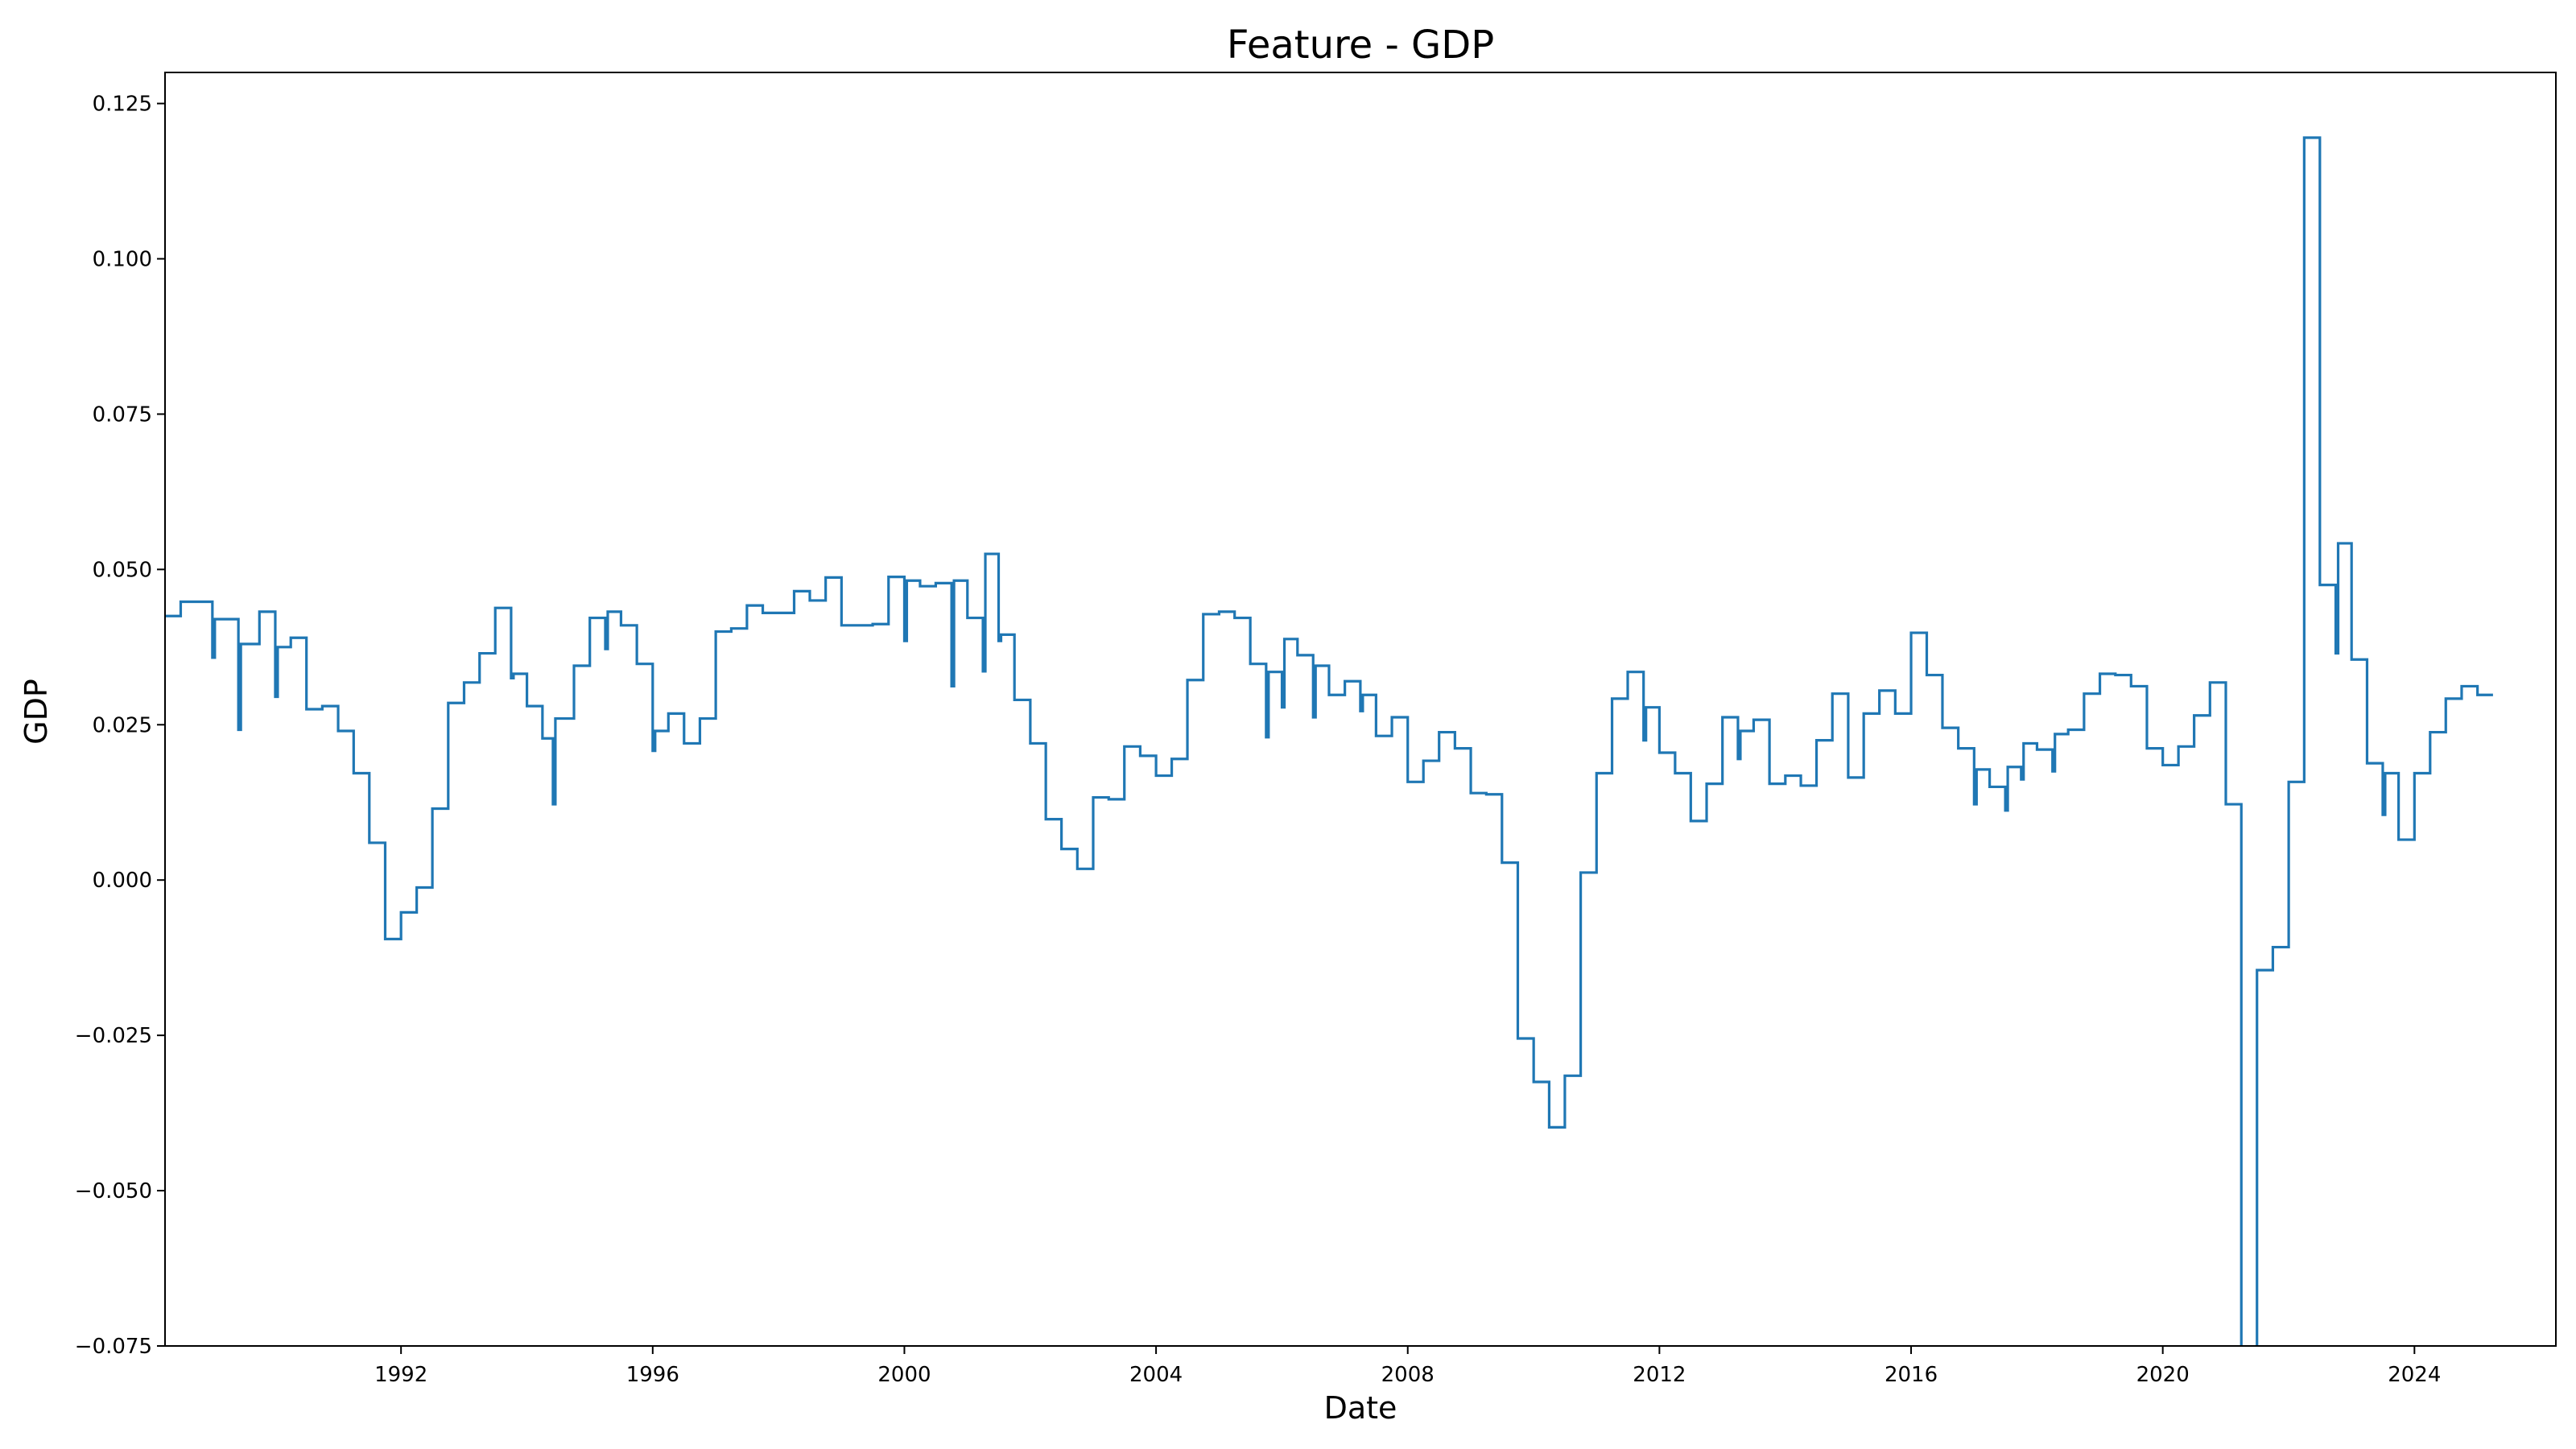 The image size is (2576, 1449). Describe the element at coordinates (122, 881) in the screenshot. I see `y-tick-label: 0.000` at that location.